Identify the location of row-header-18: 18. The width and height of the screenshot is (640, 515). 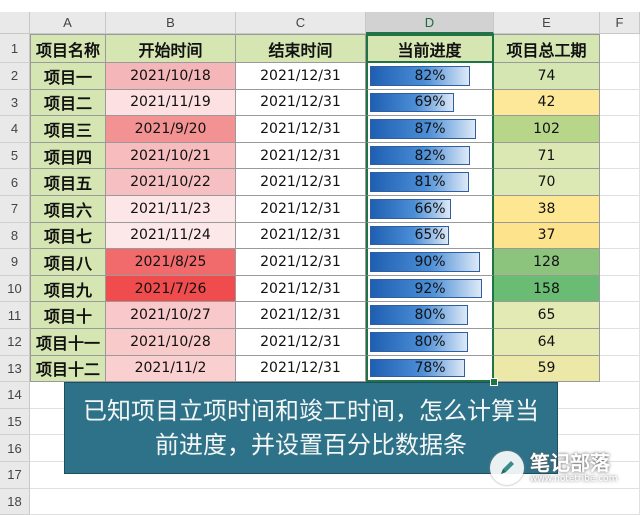
(15, 501).